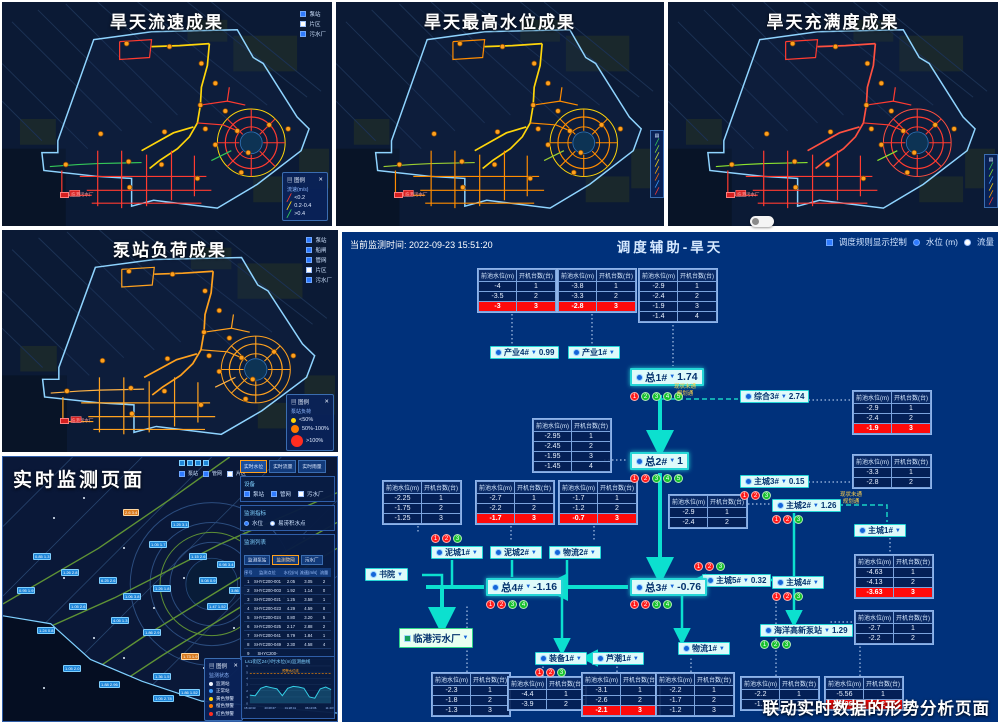  I want to click on list-filter-button: 污水厂, so click(311, 559).